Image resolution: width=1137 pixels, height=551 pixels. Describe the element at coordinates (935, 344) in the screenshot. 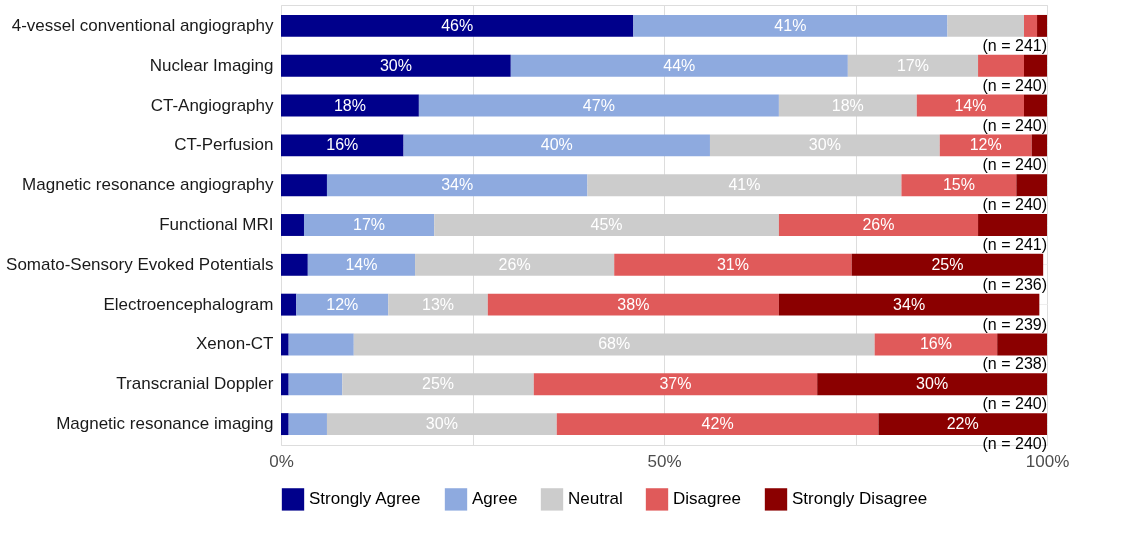

I see `data-label: 16%` at that location.